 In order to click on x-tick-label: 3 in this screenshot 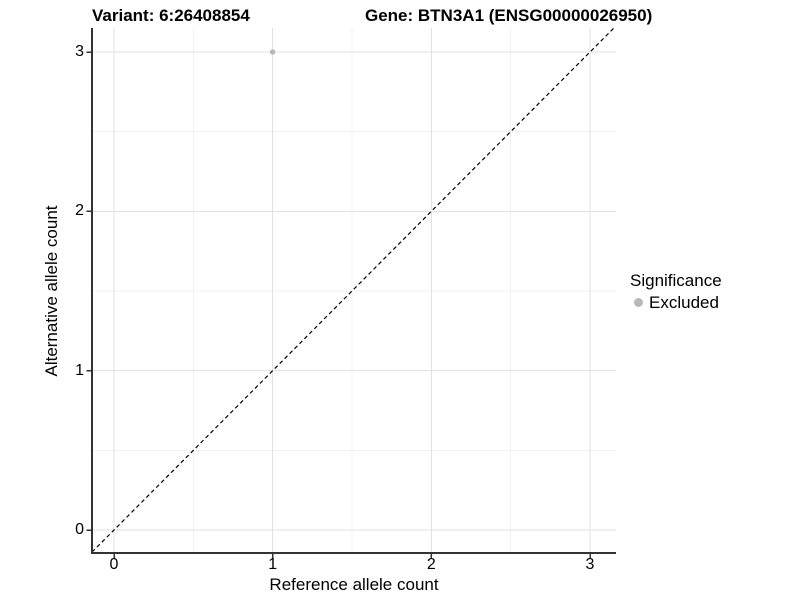, I will do `click(590, 564)`.